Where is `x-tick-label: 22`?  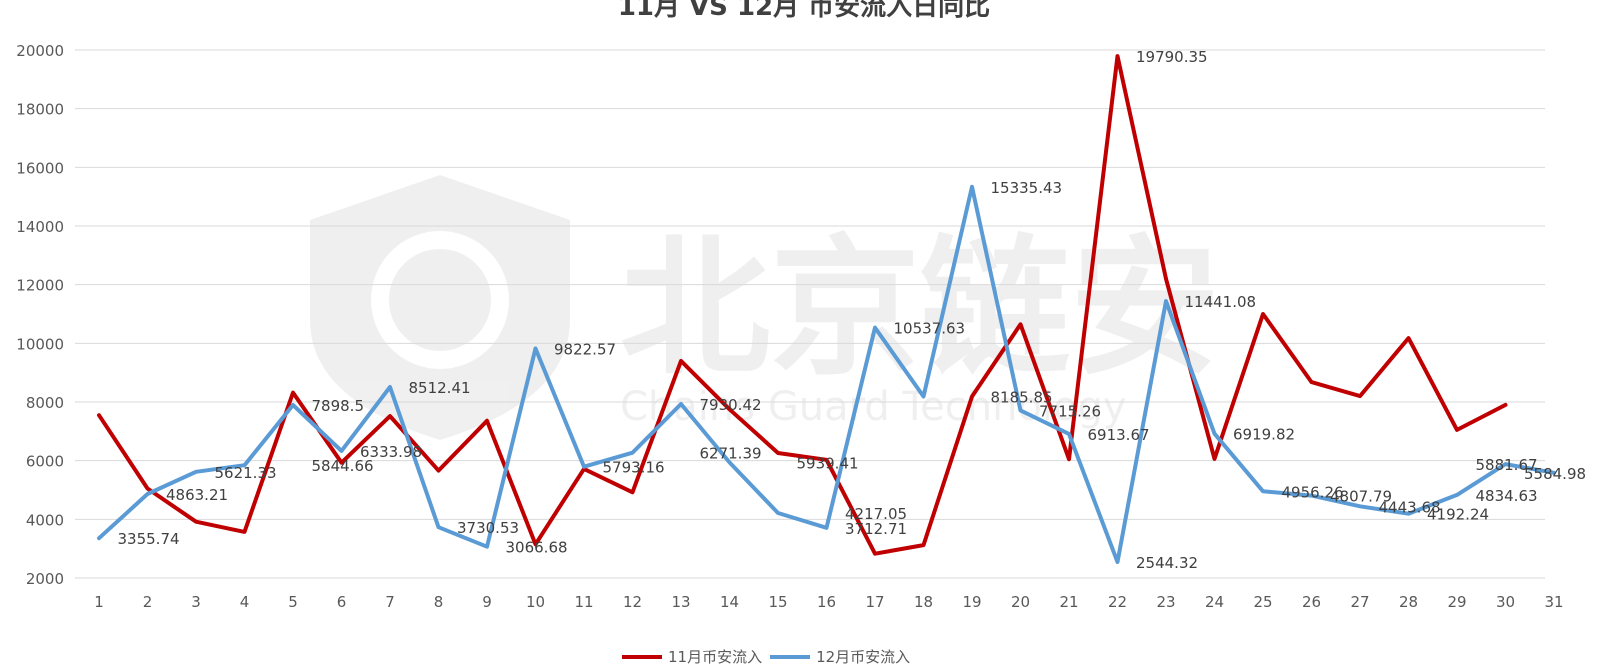 x-tick-label: 22 is located at coordinates (1117, 602).